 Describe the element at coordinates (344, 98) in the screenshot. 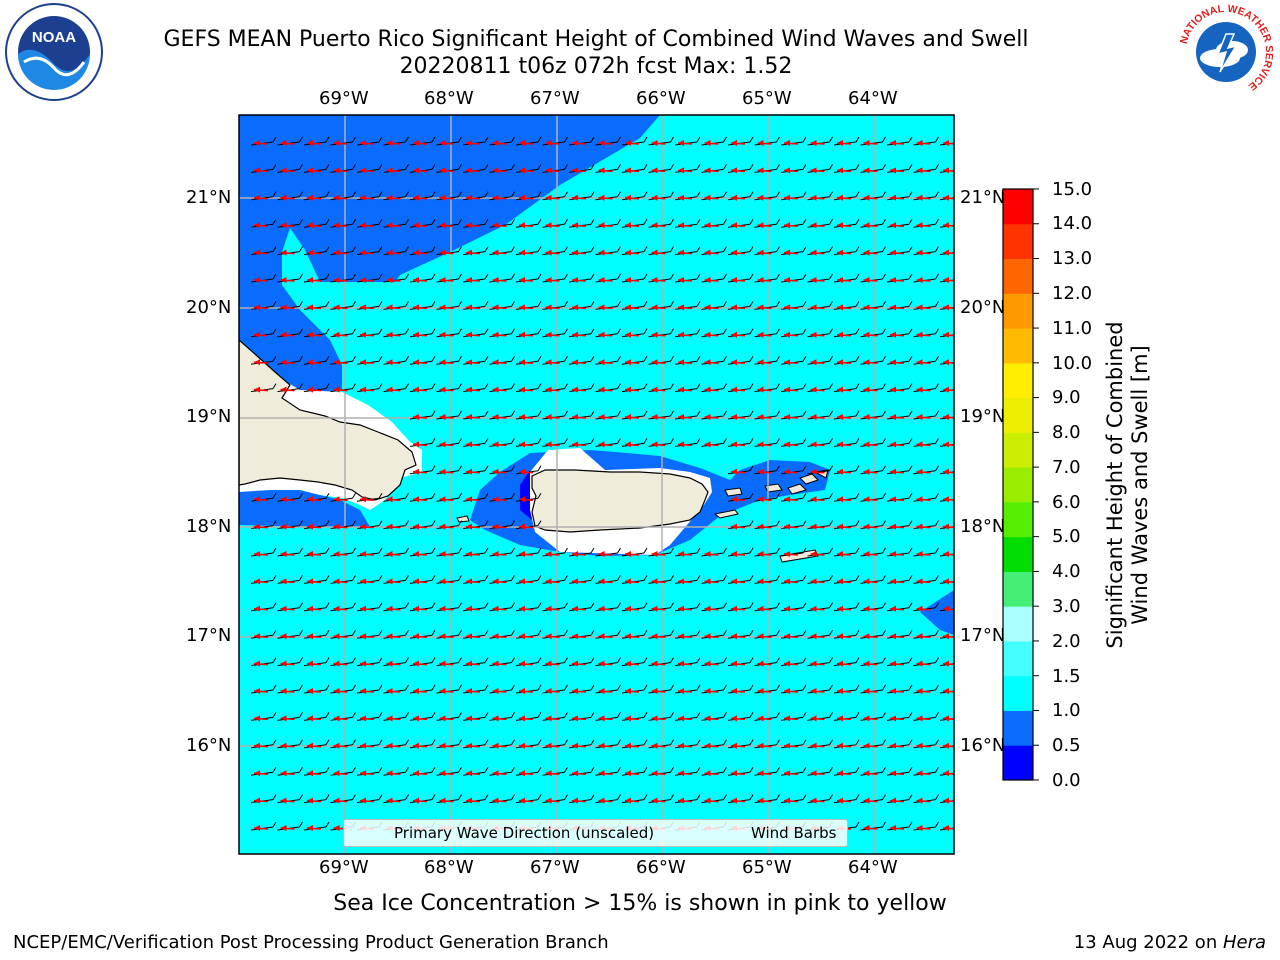

I see `lon-tick-top-69w: 69°W` at that location.